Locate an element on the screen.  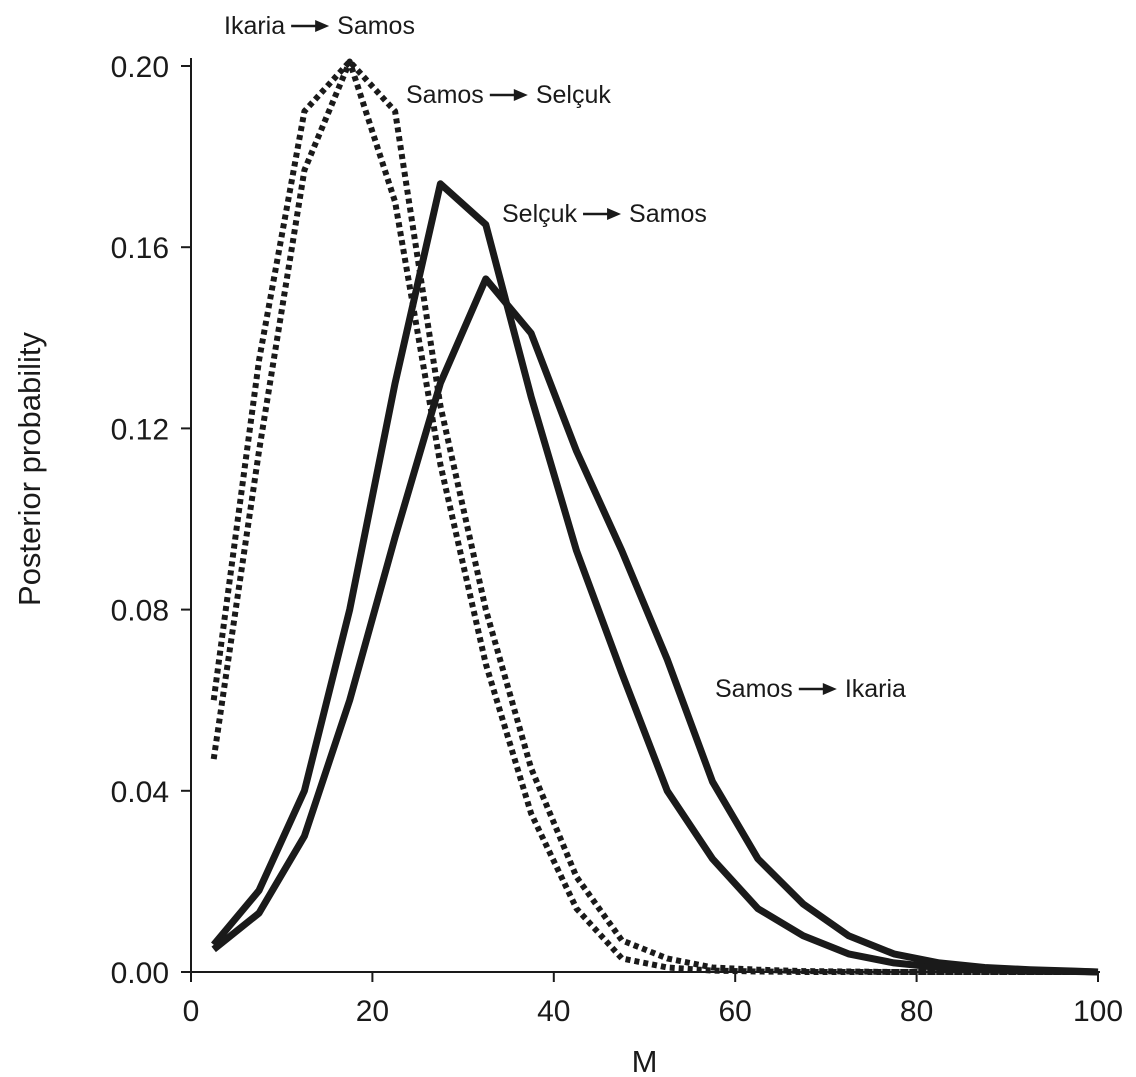
x-tick-label: 100 is located at coordinates (1098, 1011).